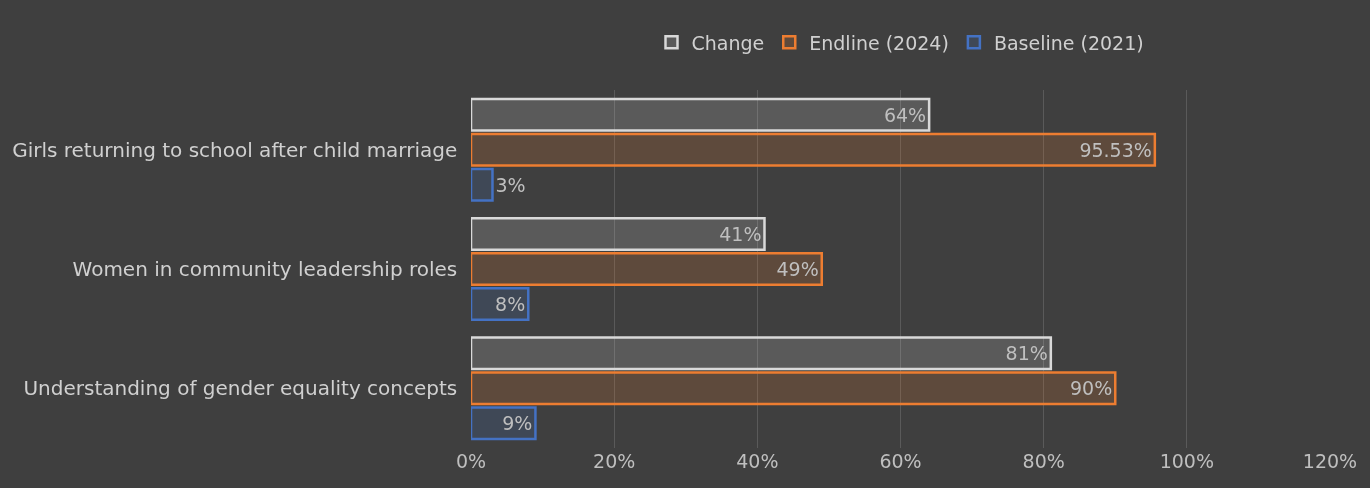 Image resolution: width=1370 pixels, height=488 pixels. I want to click on data-label: 81%, so click(1026, 353).